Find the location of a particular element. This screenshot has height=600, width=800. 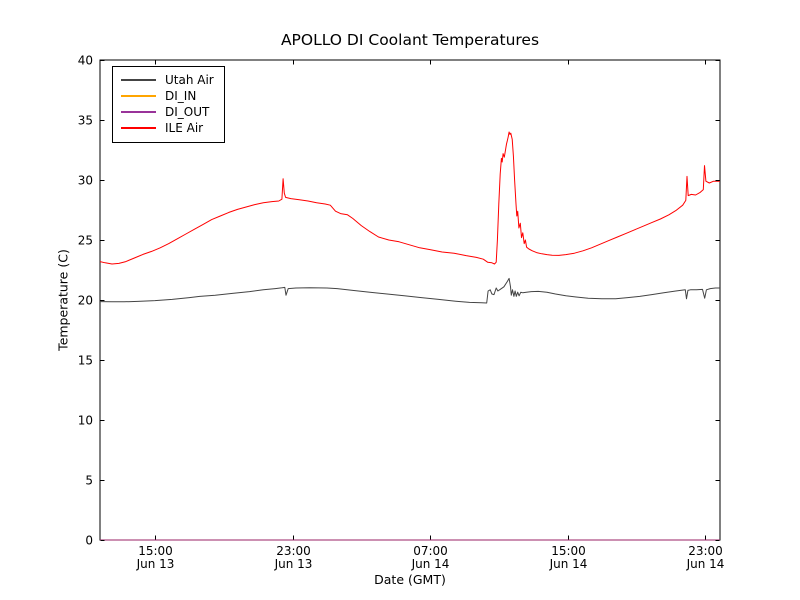

legend: Utah Air DI_IN DI_OUT ILE Air is located at coordinates (168, 104).